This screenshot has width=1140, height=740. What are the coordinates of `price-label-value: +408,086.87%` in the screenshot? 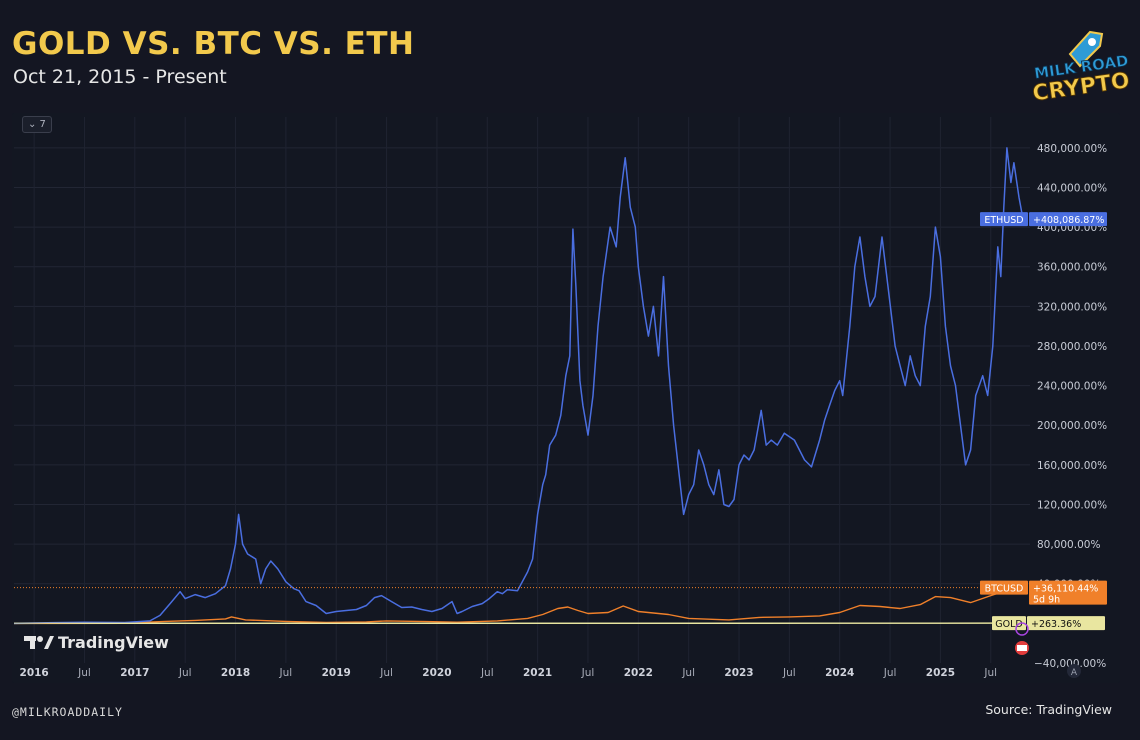 It's located at (1068, 220).